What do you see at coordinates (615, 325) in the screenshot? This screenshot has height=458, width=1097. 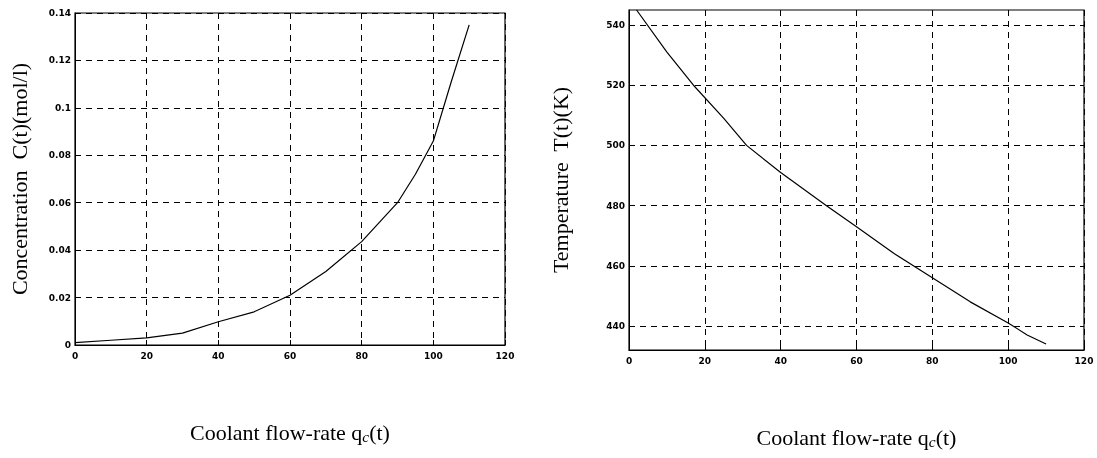 I see `y-tick-label: 440` at bounding box center [615, 325].